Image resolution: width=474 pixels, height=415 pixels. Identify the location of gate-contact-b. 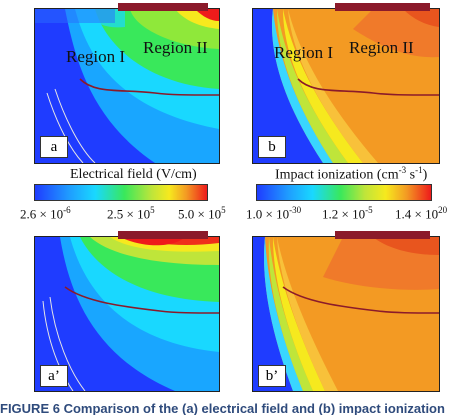
(382, 7).